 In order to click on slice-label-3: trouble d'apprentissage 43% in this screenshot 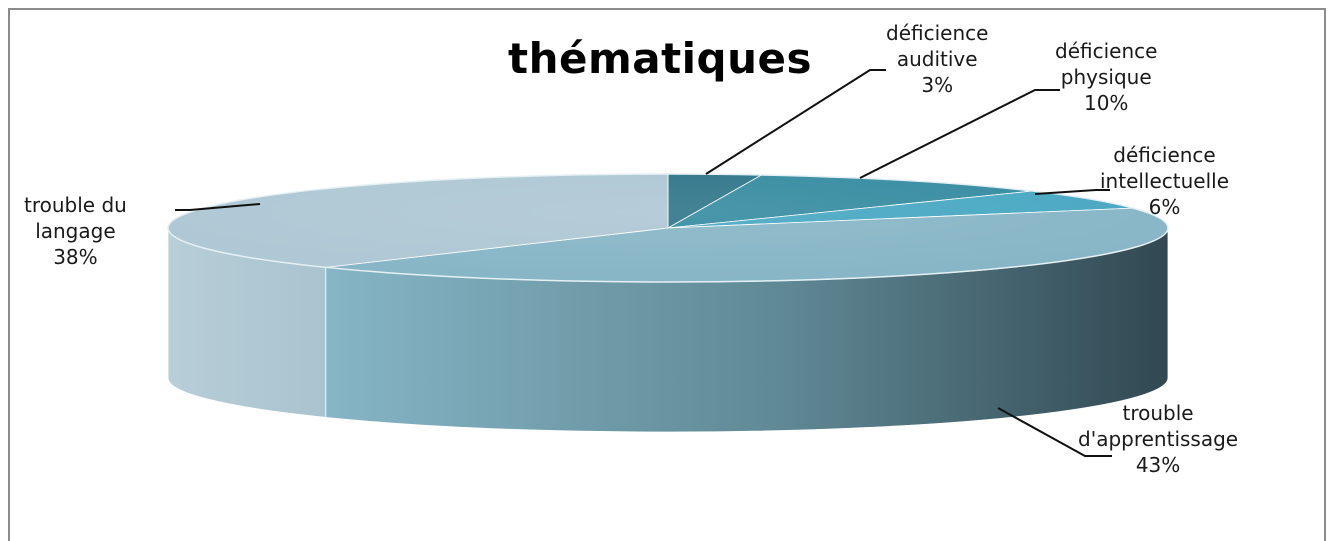, I will do `click(1158, 439)`.